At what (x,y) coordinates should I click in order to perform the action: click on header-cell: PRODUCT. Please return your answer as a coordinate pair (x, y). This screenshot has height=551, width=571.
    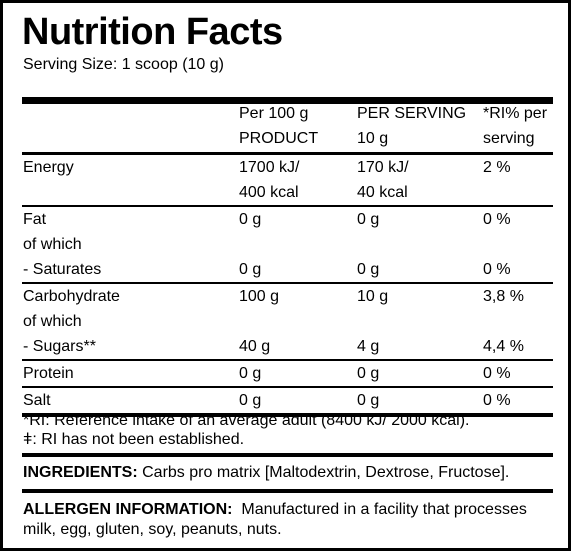
    Looking at the image, I should click on (279, 138).